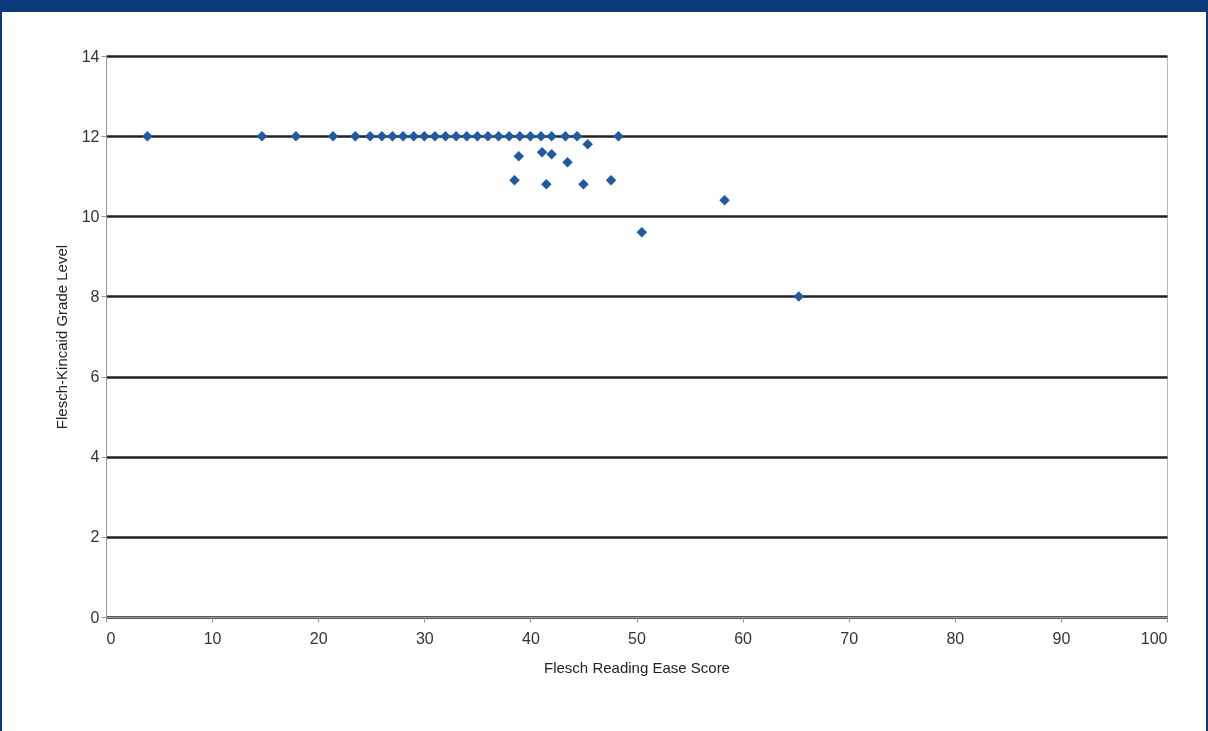 The width and height of the screenshot is (1208, 731). Describe the element at coordinates (424, 638) in the screenshot. I see `x-tick-label: 30` at that location.